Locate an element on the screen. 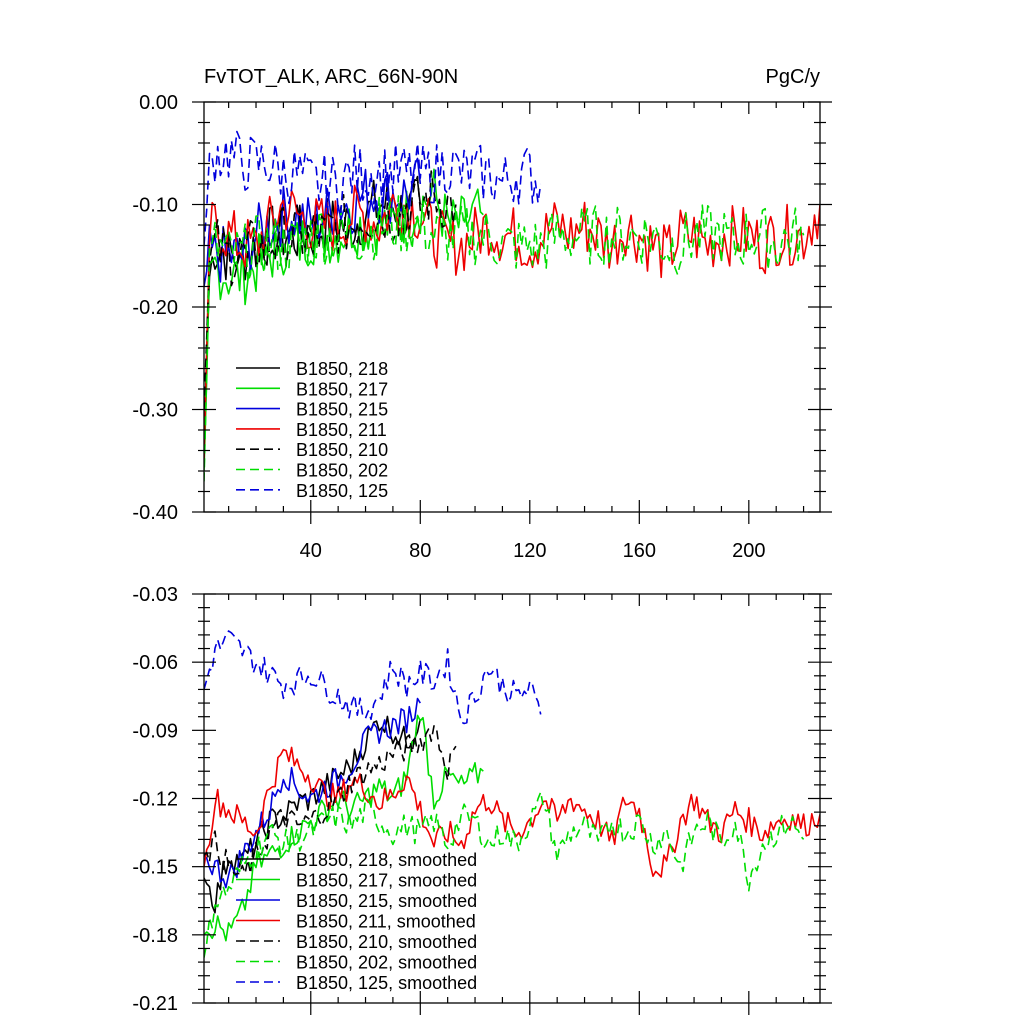 Image resolution: width=1024 pixels, height=1024 pixels. legend-label: B1850, 202, smoothed is located at coordinates (386, 963).